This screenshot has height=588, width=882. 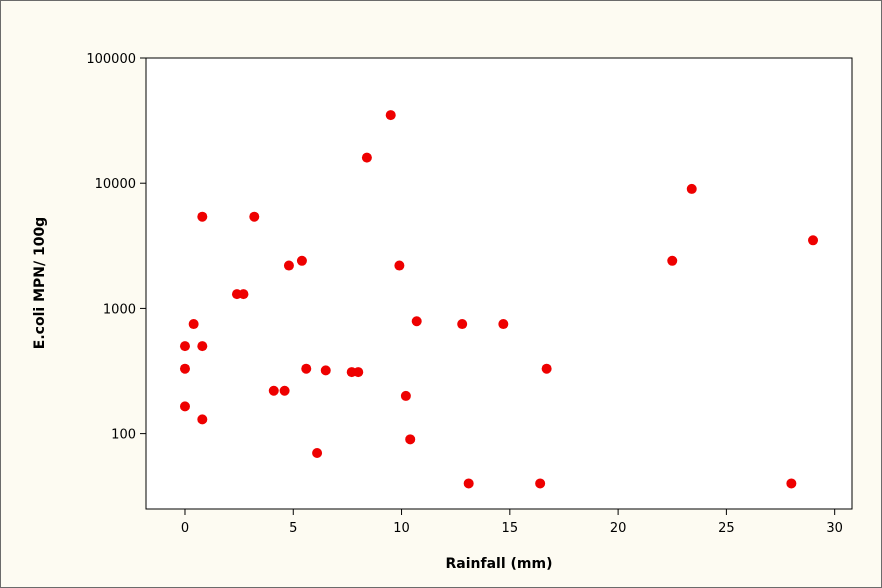 I want to click on x-axis-ticks: 0 5 10 15 20 25 30, so click(x=512, y=522).